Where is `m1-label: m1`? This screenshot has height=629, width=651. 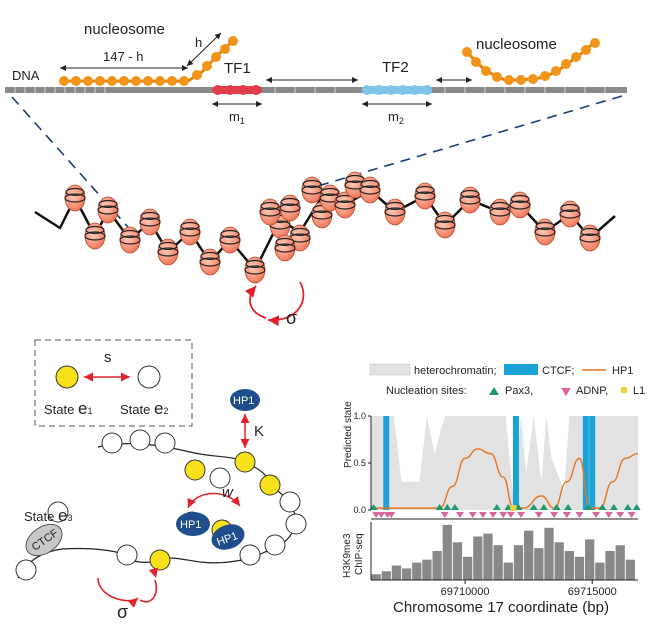 m1-label: m1 is located at coordinates (237, 117).